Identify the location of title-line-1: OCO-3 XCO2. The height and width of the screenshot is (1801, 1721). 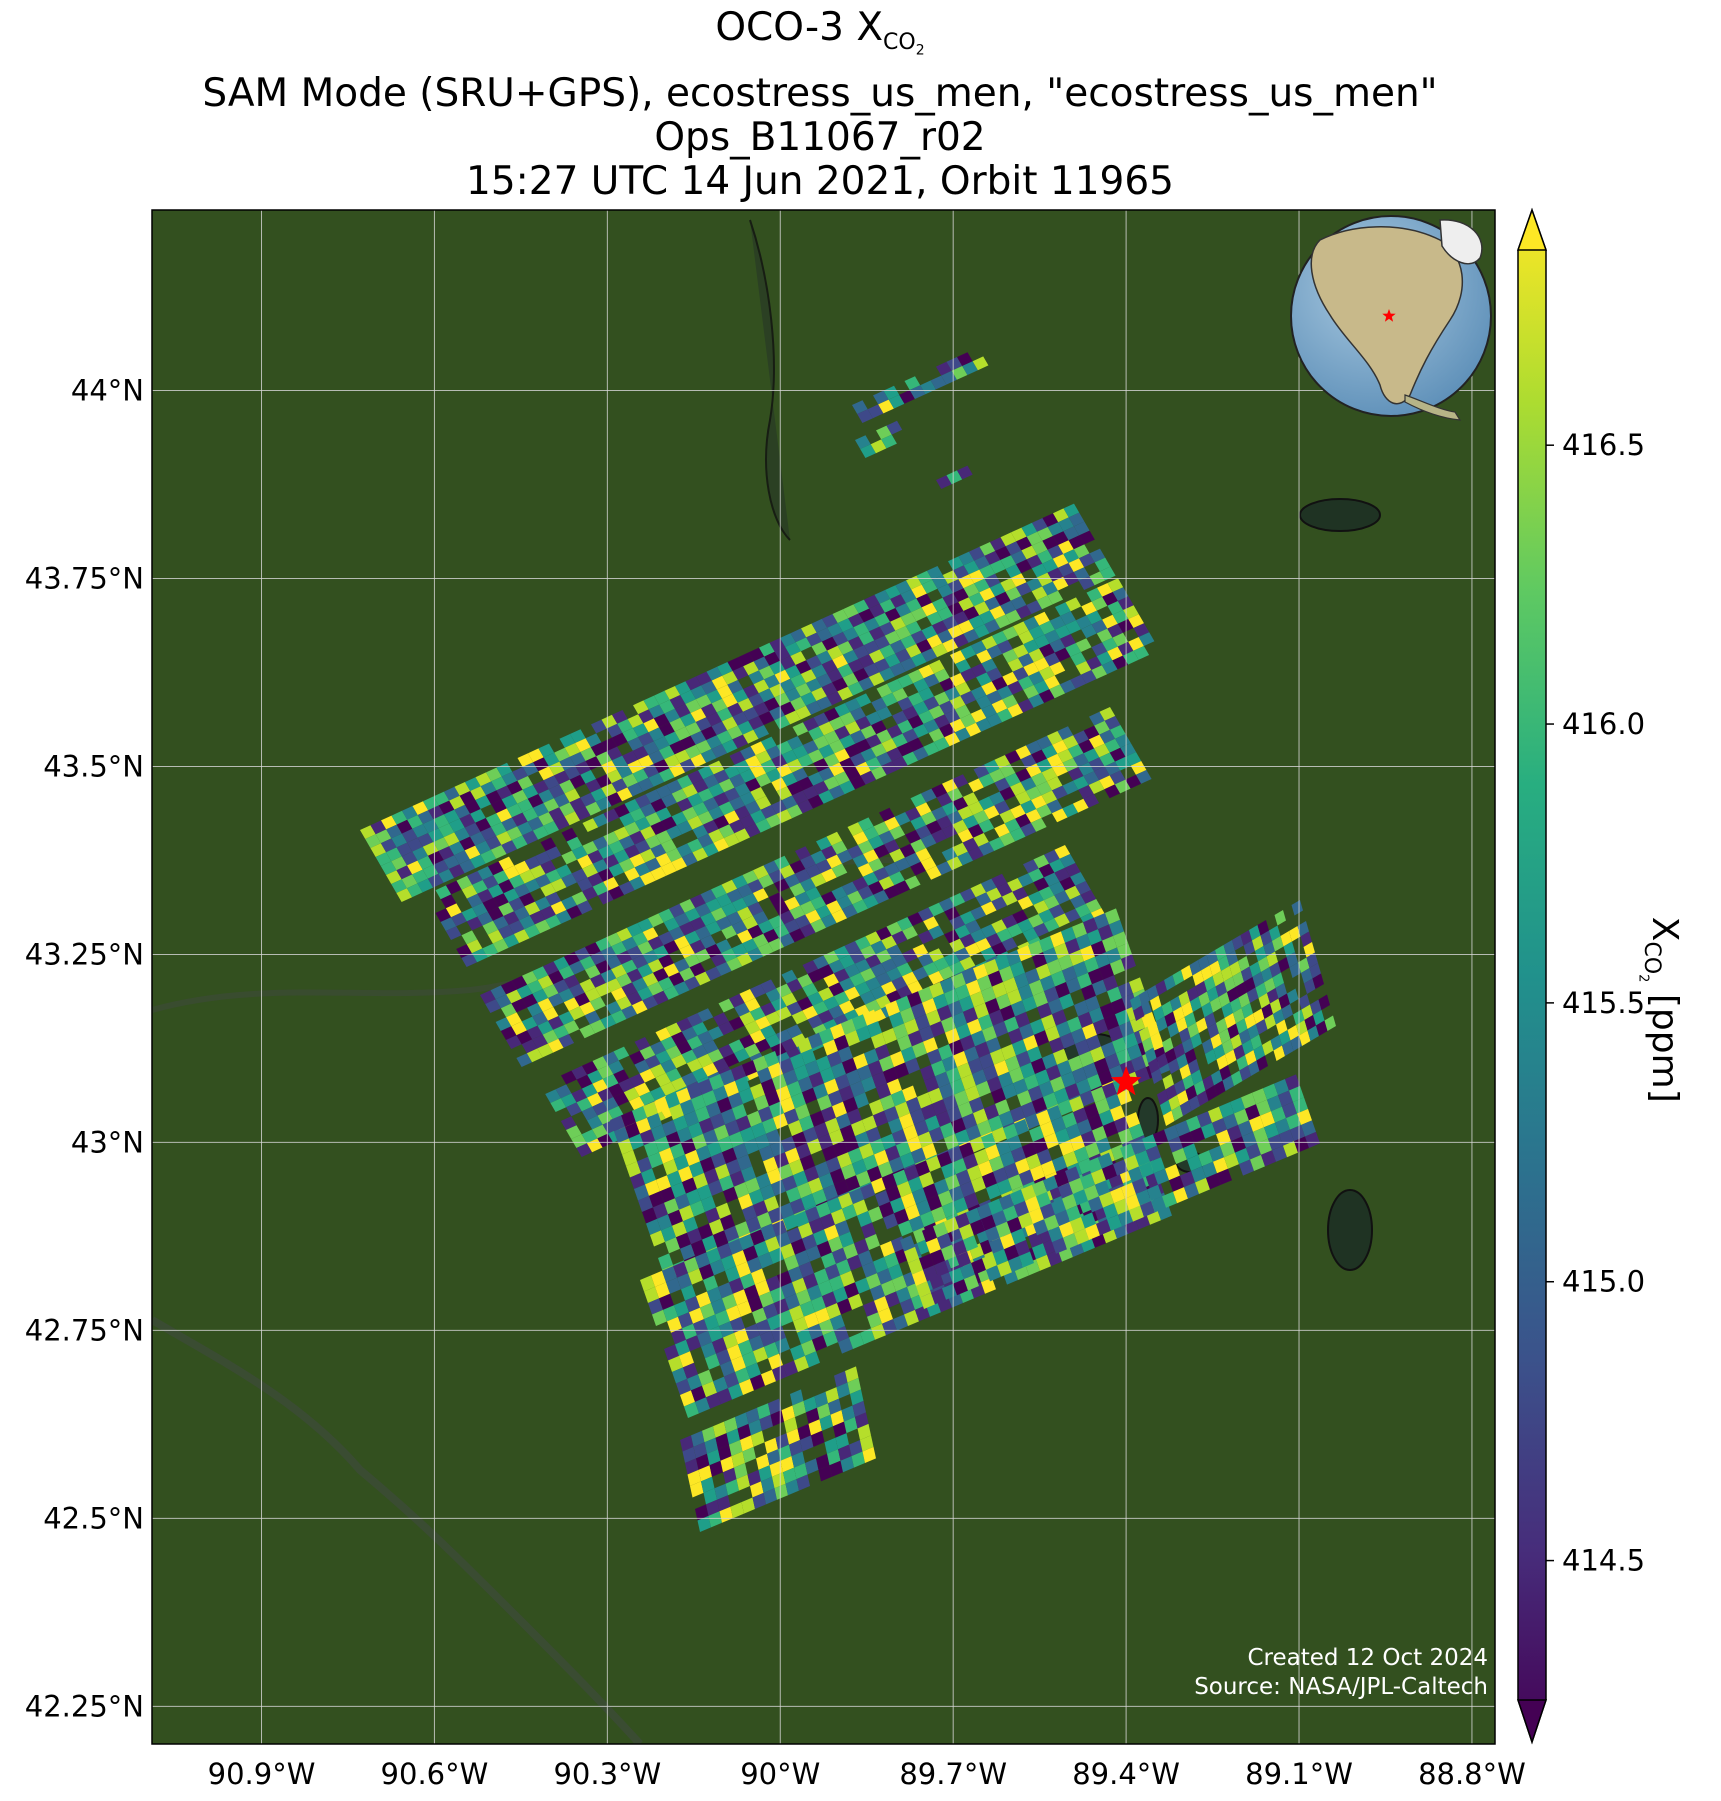
(820, 32).